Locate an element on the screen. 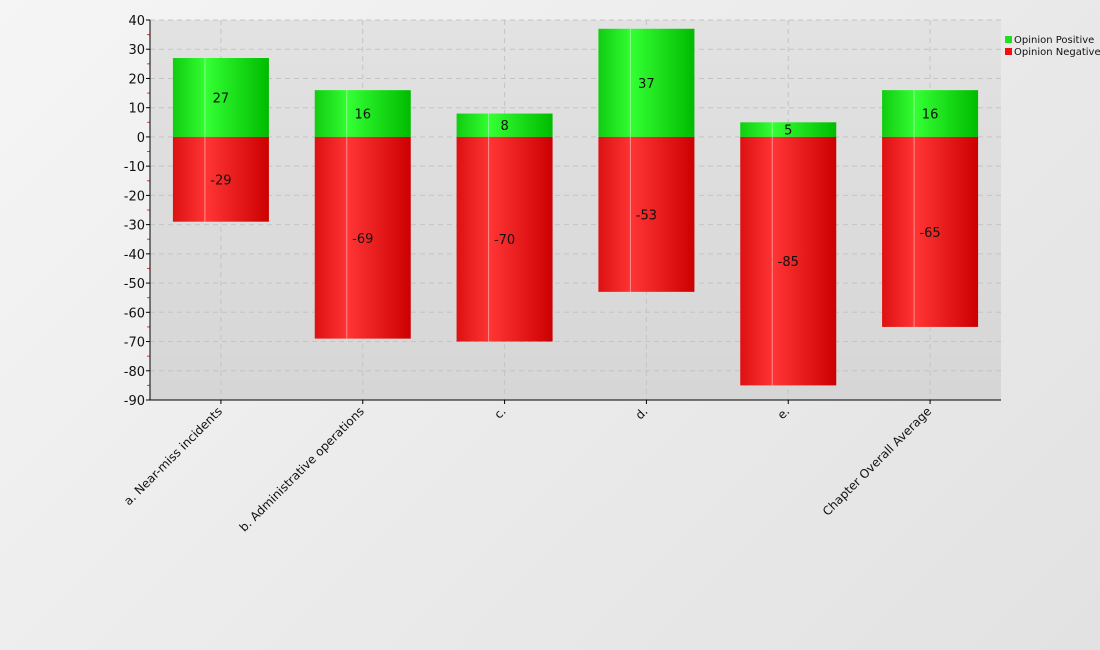 The image size is (1100, 650). y-tick-label: -10 is located at coordinates (134, 167).